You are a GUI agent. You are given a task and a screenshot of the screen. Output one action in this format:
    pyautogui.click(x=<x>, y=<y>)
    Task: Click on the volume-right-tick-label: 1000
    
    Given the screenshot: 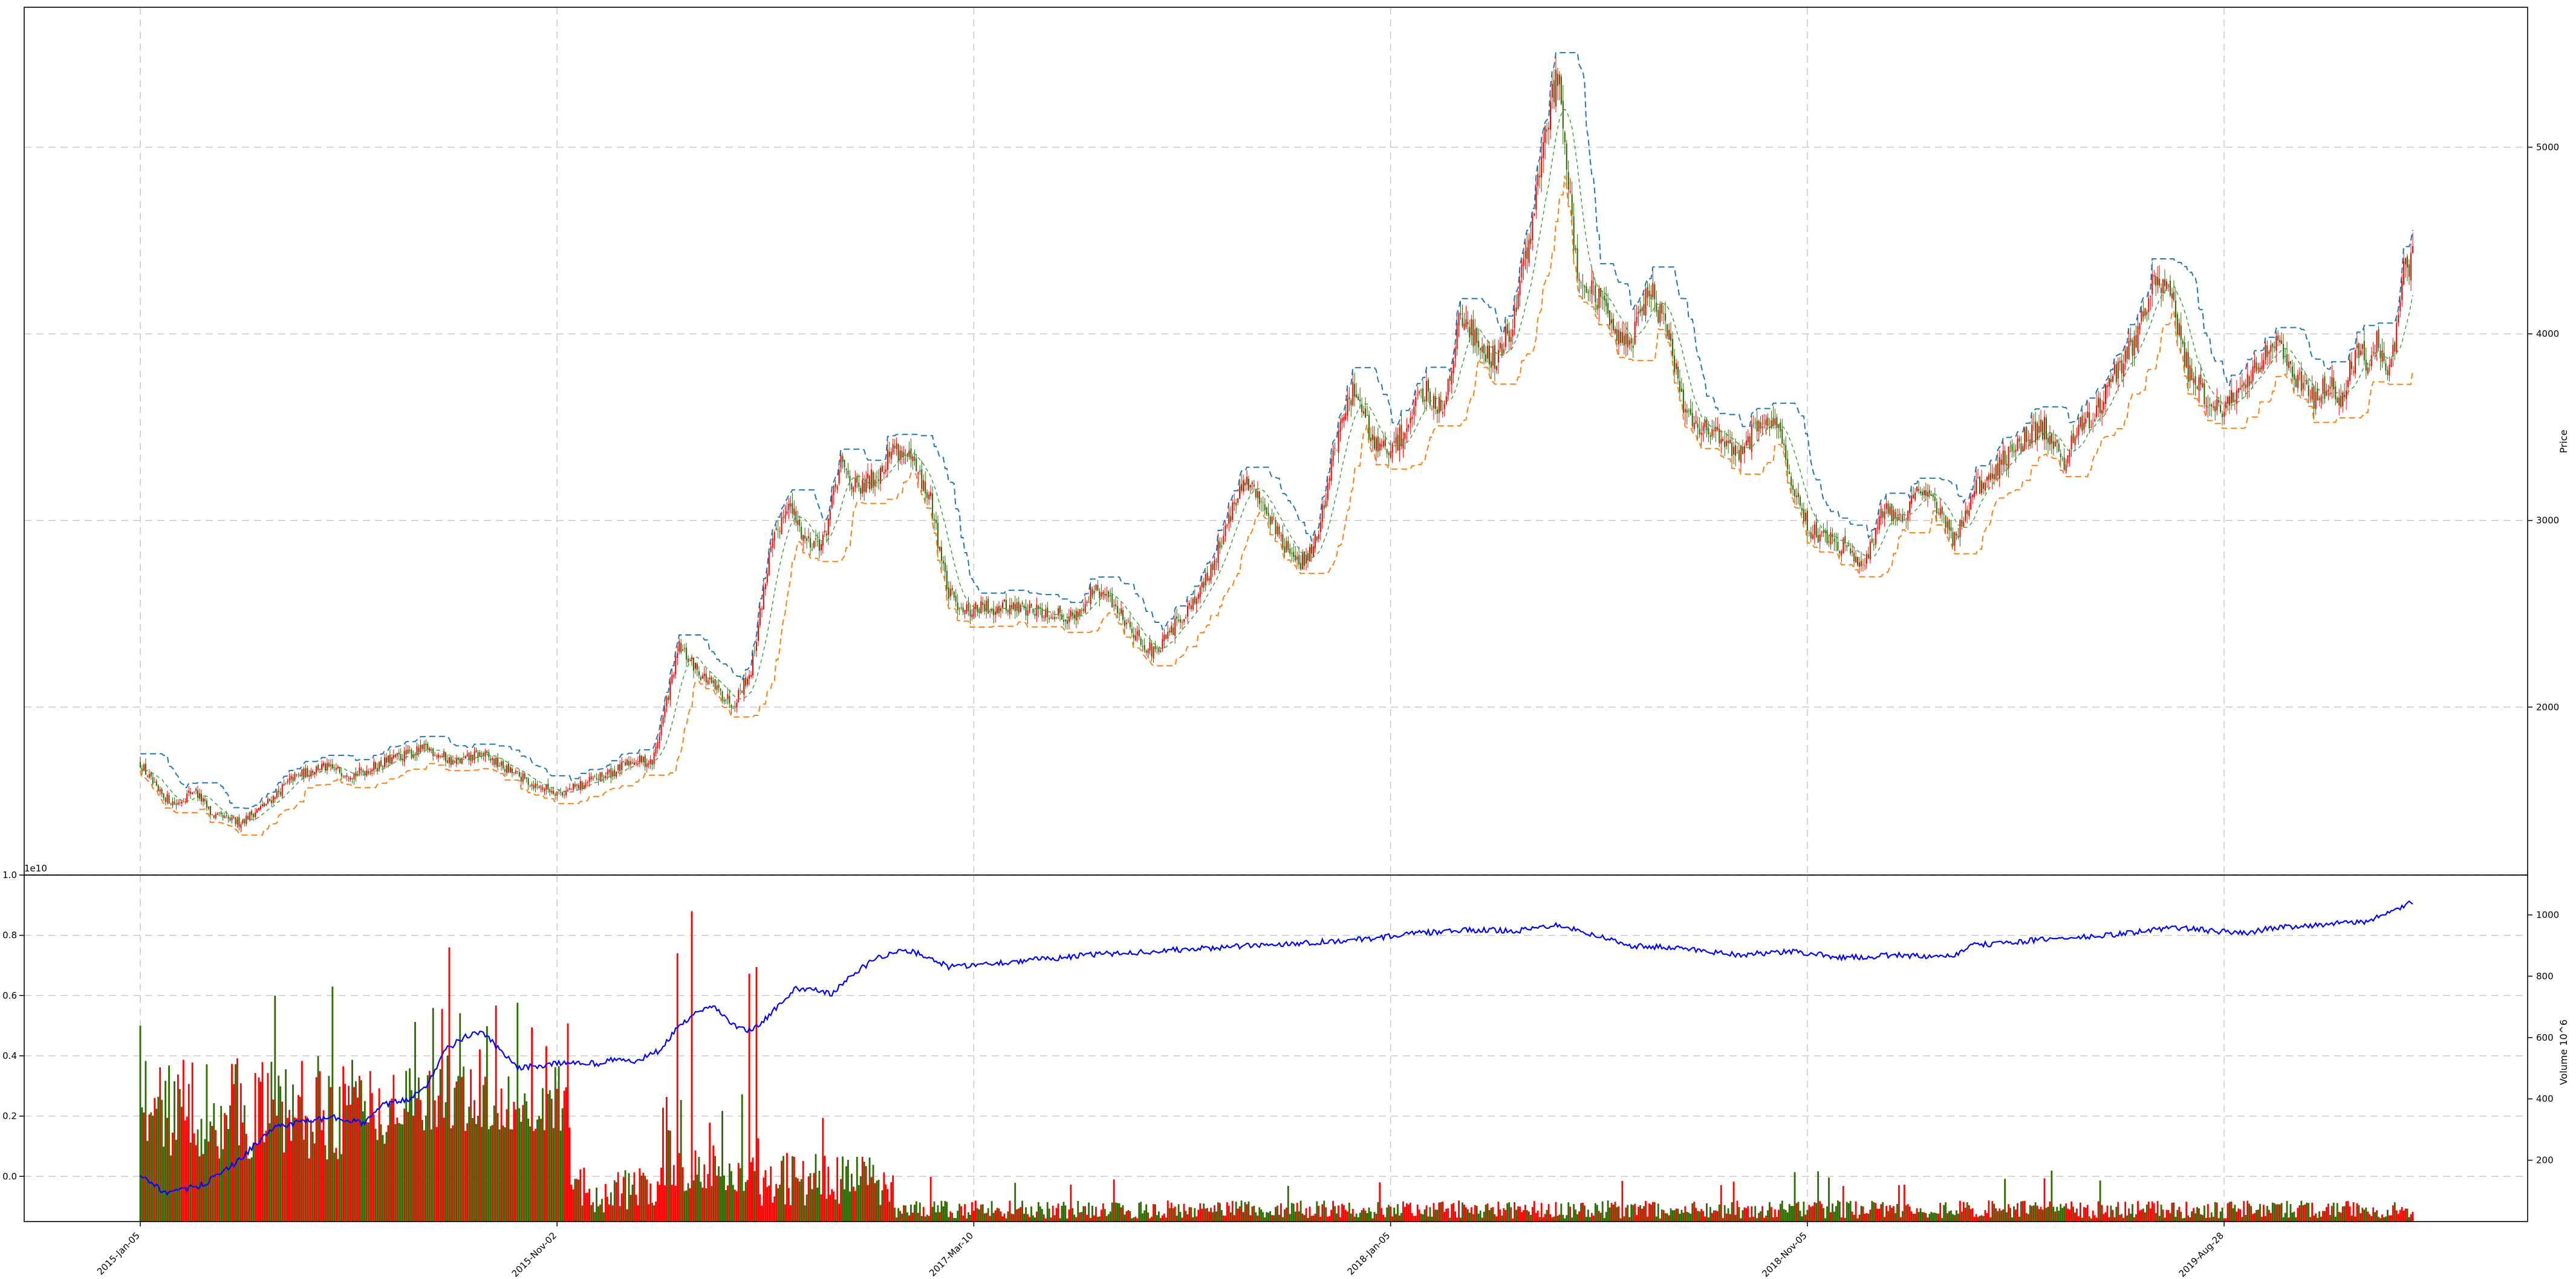 What is the action you would take?
    pyautogui.click(x=2547, y=915)
    